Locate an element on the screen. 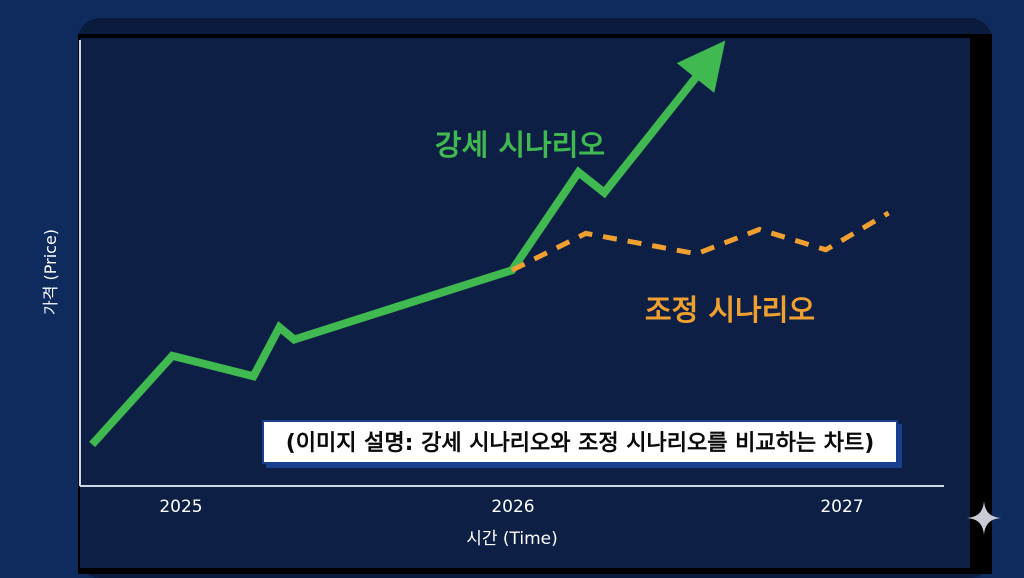 The image size is (1024, 578). x-tick-label: 2025 is located at coordinates (180, 507).